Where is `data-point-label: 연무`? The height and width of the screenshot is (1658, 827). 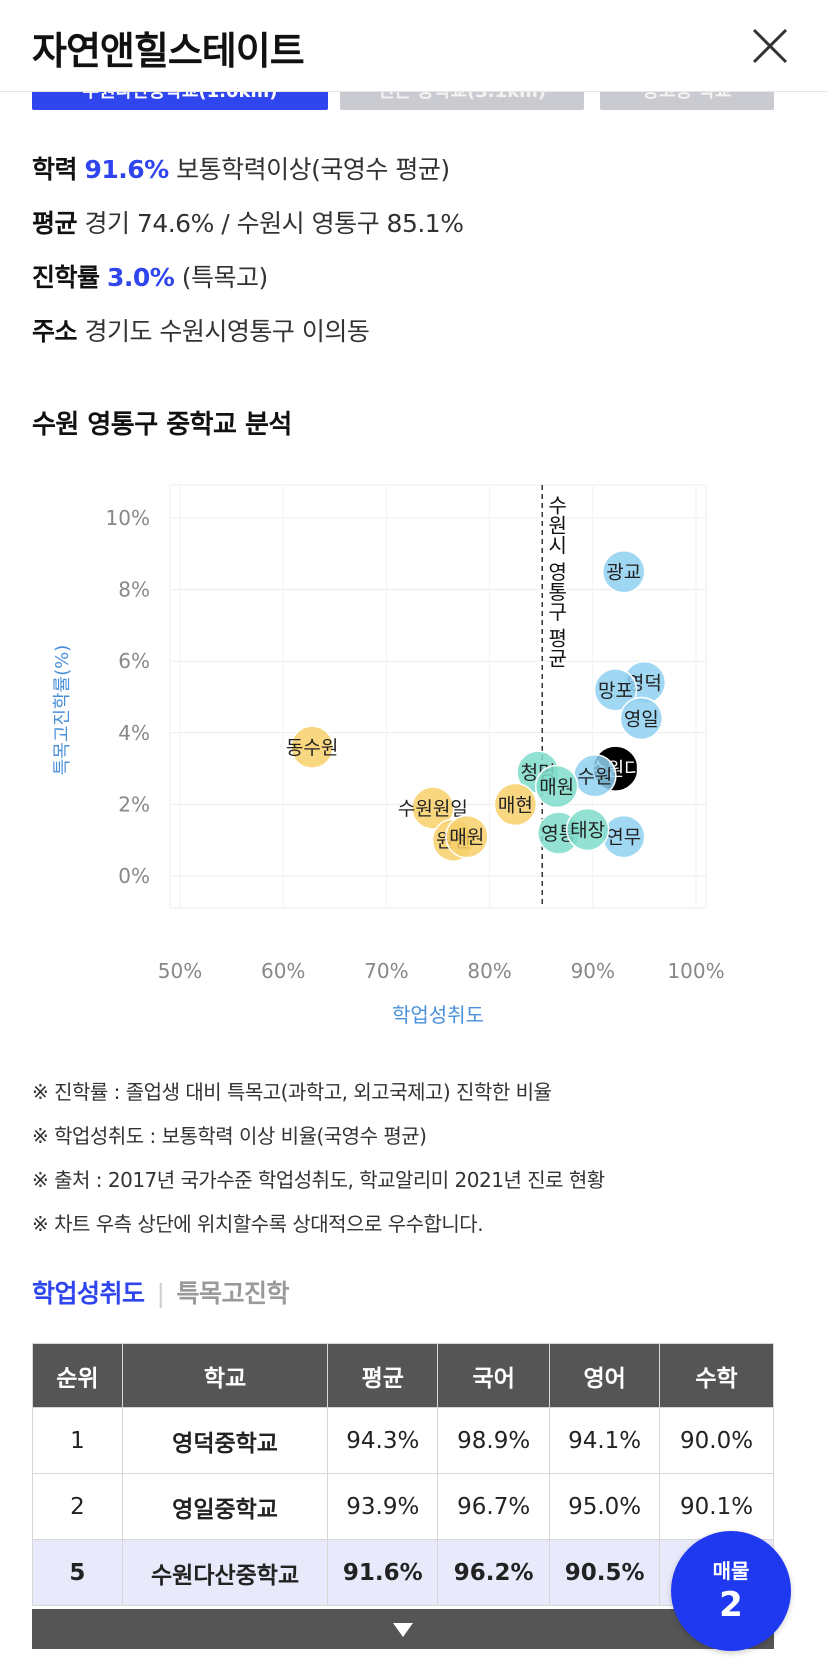 data-point-label: 연무 is located at coordinates (623, 838).